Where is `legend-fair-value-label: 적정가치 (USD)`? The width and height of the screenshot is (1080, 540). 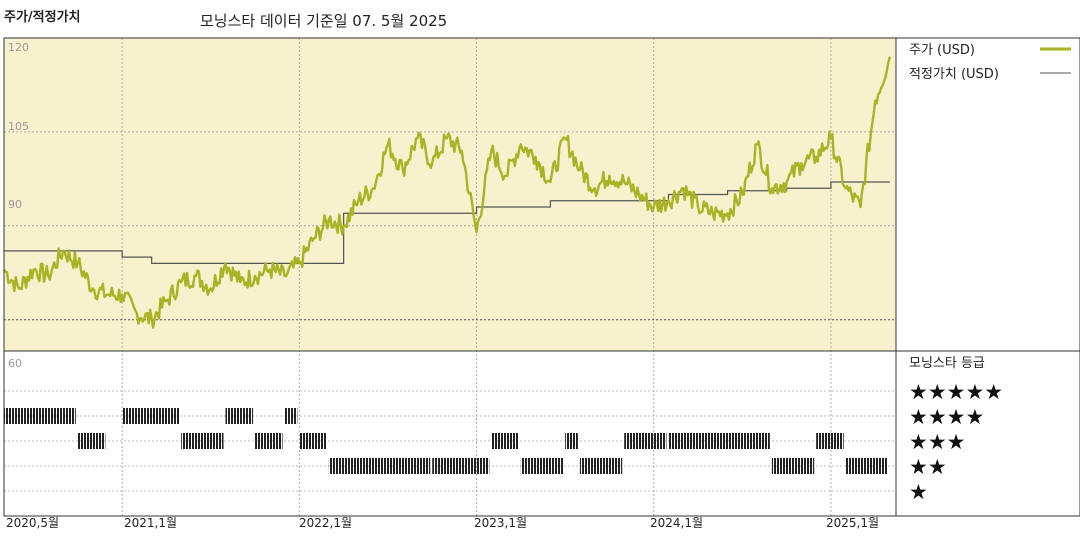 legend-fair-value-label: 적정가치 (USD) is located at coordinates (954, 74).